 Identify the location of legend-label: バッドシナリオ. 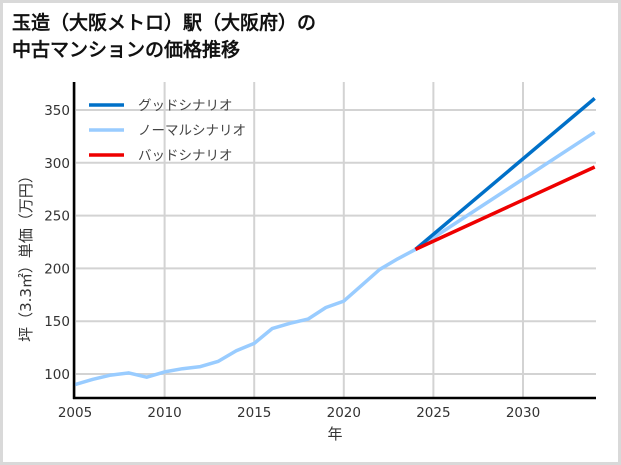
(185, 156).